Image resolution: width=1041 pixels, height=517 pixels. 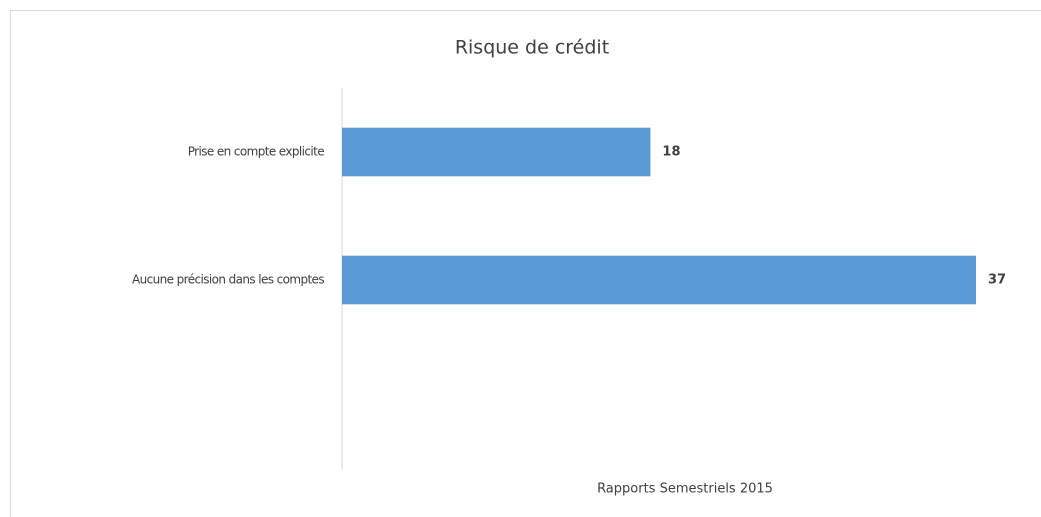 I want to click on y-tick-label: Aucune précision dans les comptes, so click(x=228, y=280).